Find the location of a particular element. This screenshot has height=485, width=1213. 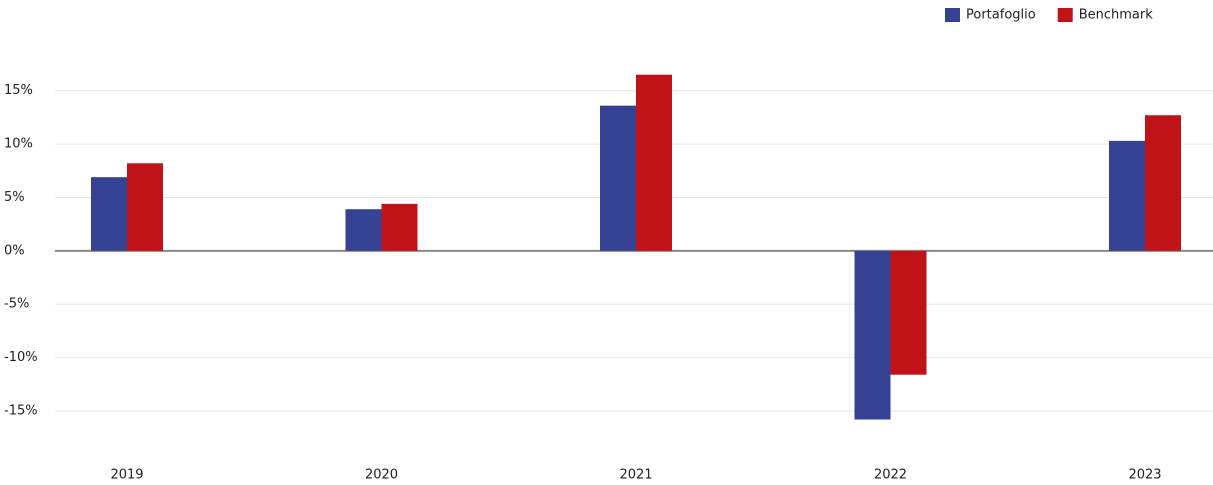

x-tick-label: 2019 is located at coordinates (126, 475).